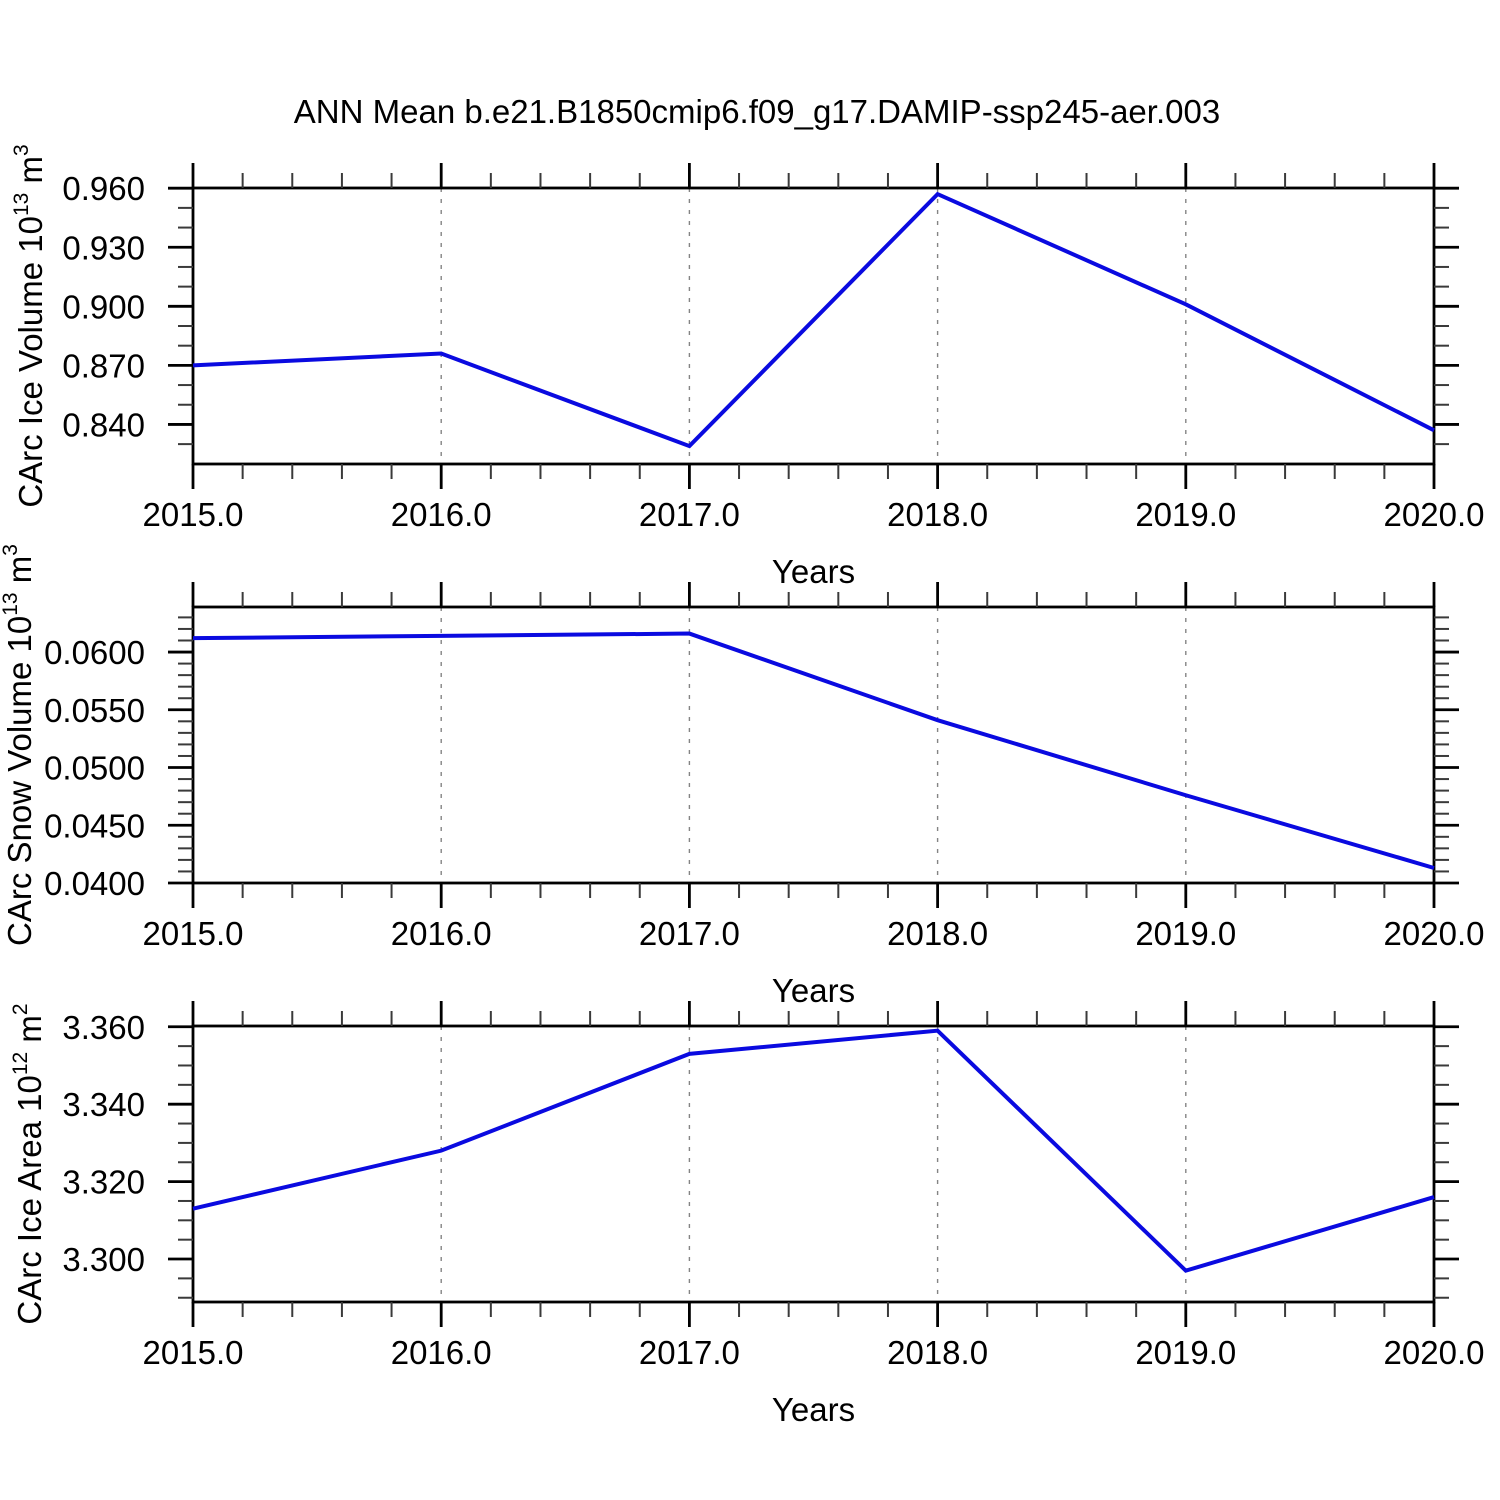 Image resolution: width=1500 pixels, height=1500 pixels. Describe the element at coordinates (103, 1259) in the screenshot. I see `y-tick-label: 3.300` at that location.